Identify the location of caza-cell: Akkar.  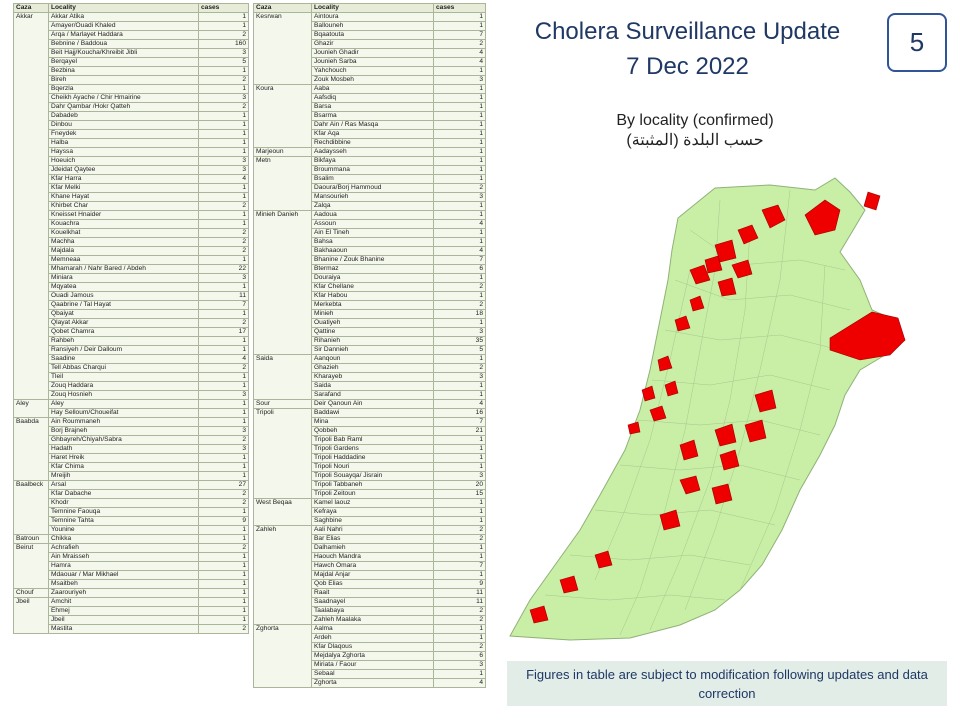
(31, 206).